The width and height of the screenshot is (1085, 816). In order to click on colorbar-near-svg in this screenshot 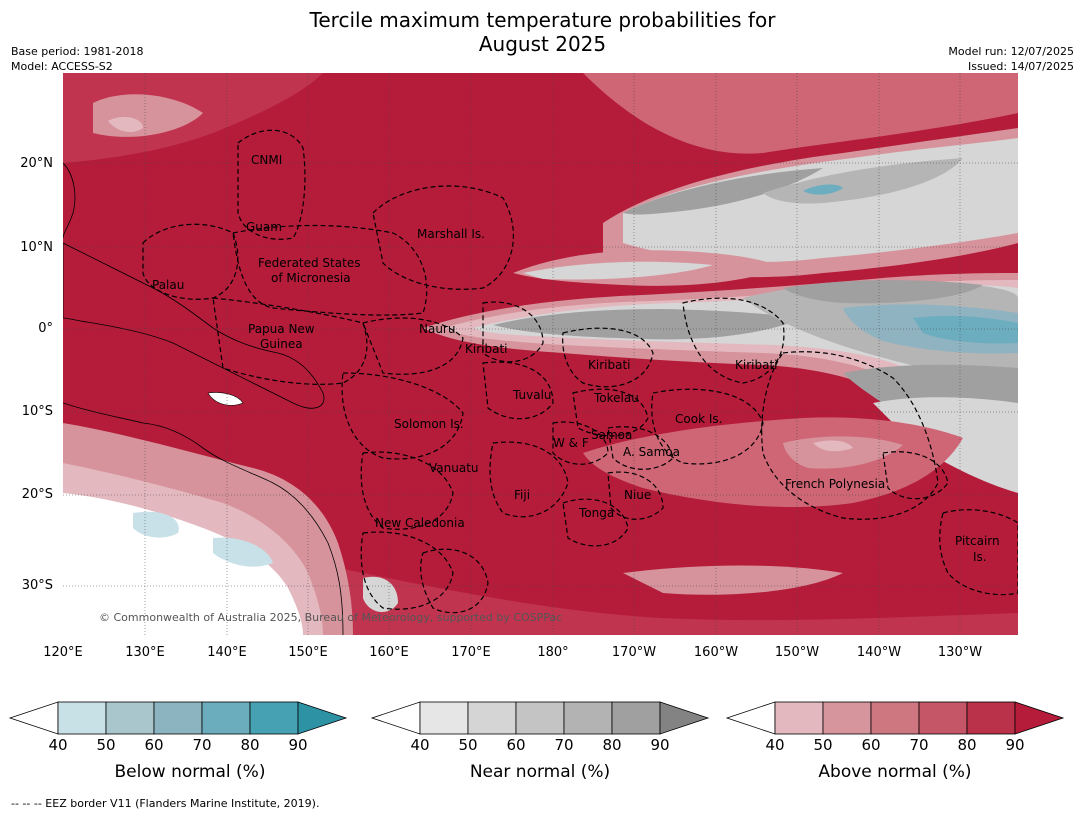, I will do `click(540, 718)`.